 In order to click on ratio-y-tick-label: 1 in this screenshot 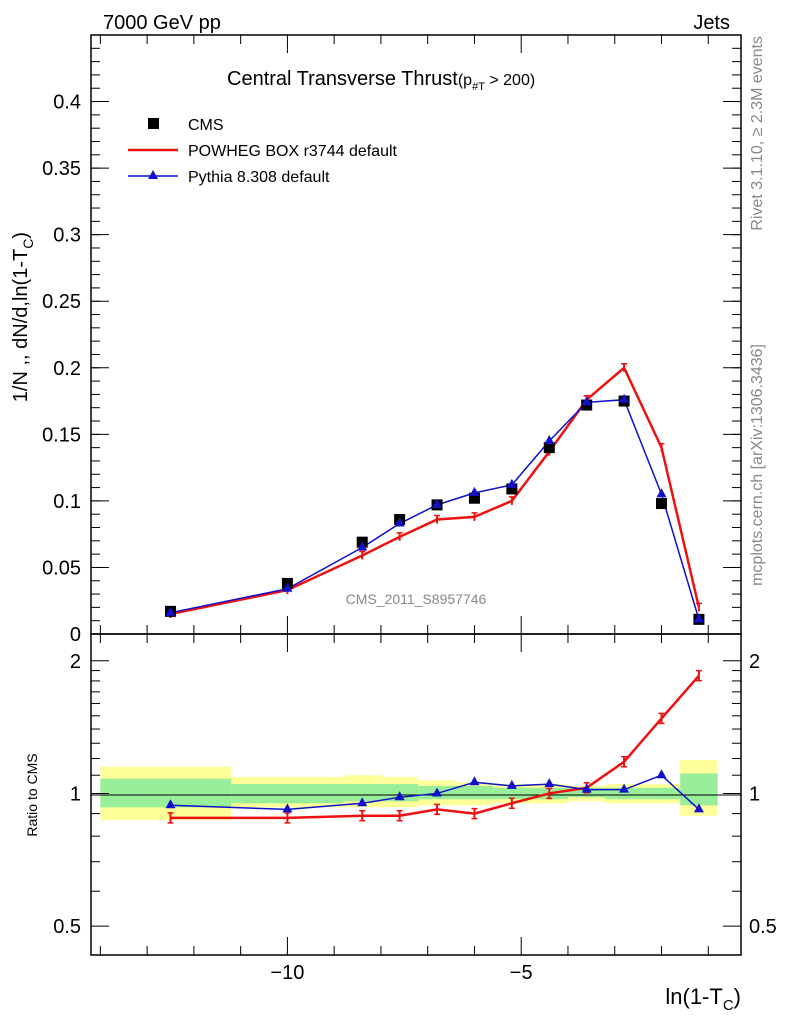, I will do `click(75, 794)`.